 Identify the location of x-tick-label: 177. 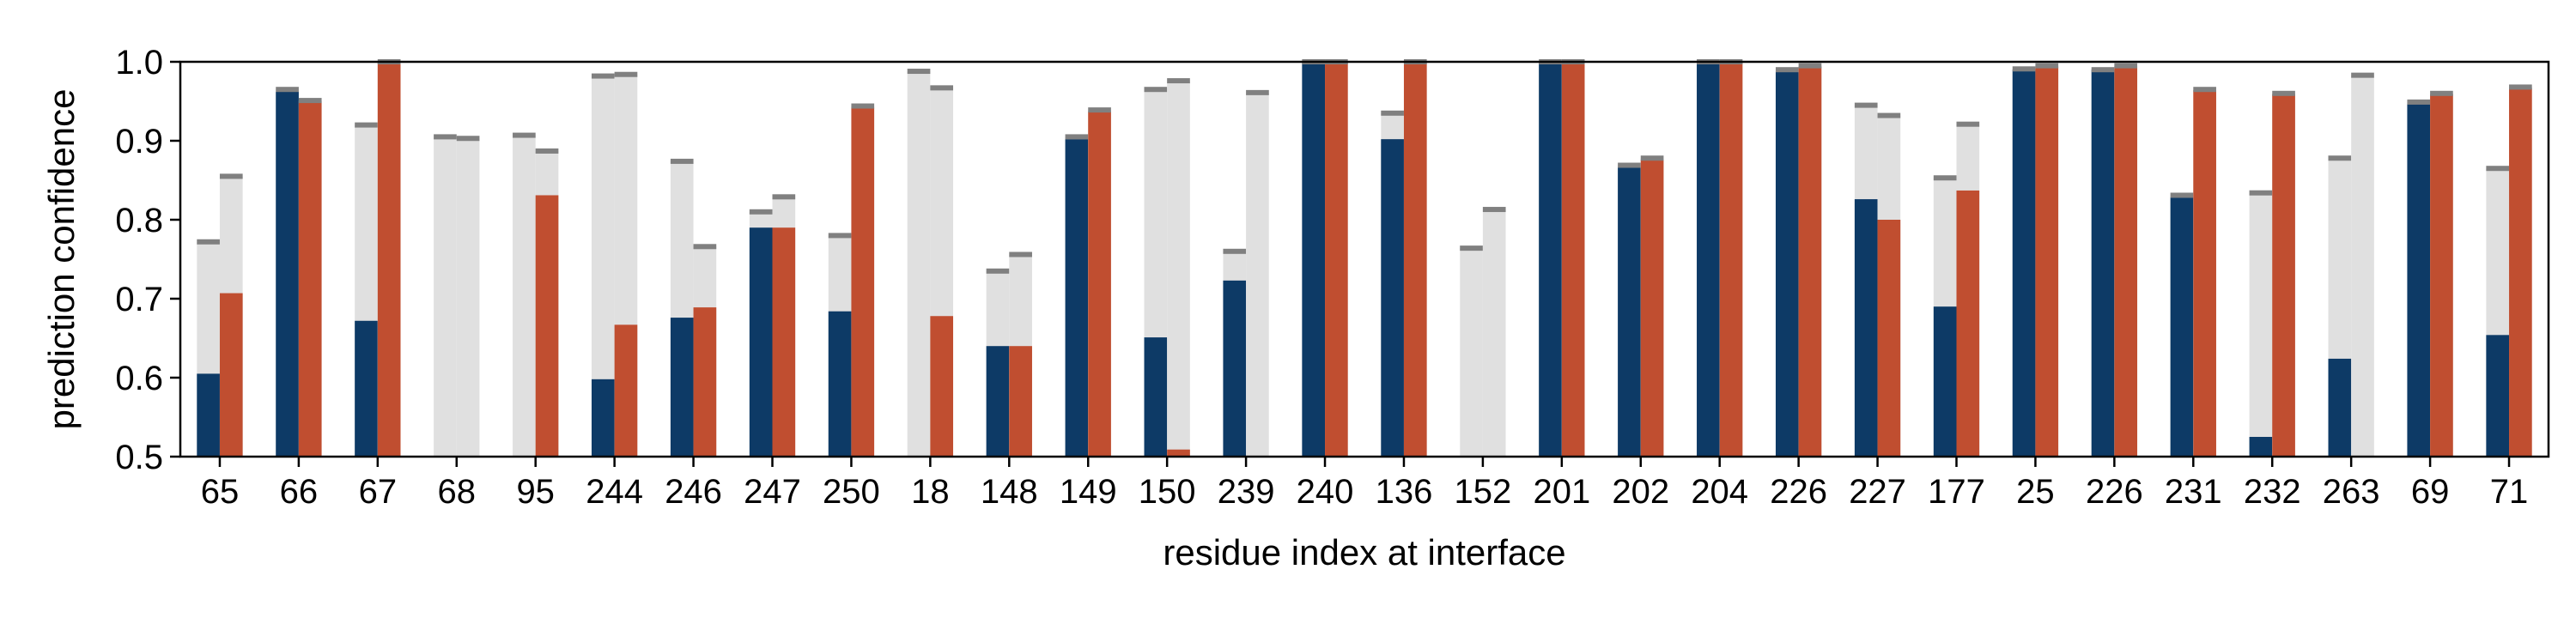
(1956, 492).